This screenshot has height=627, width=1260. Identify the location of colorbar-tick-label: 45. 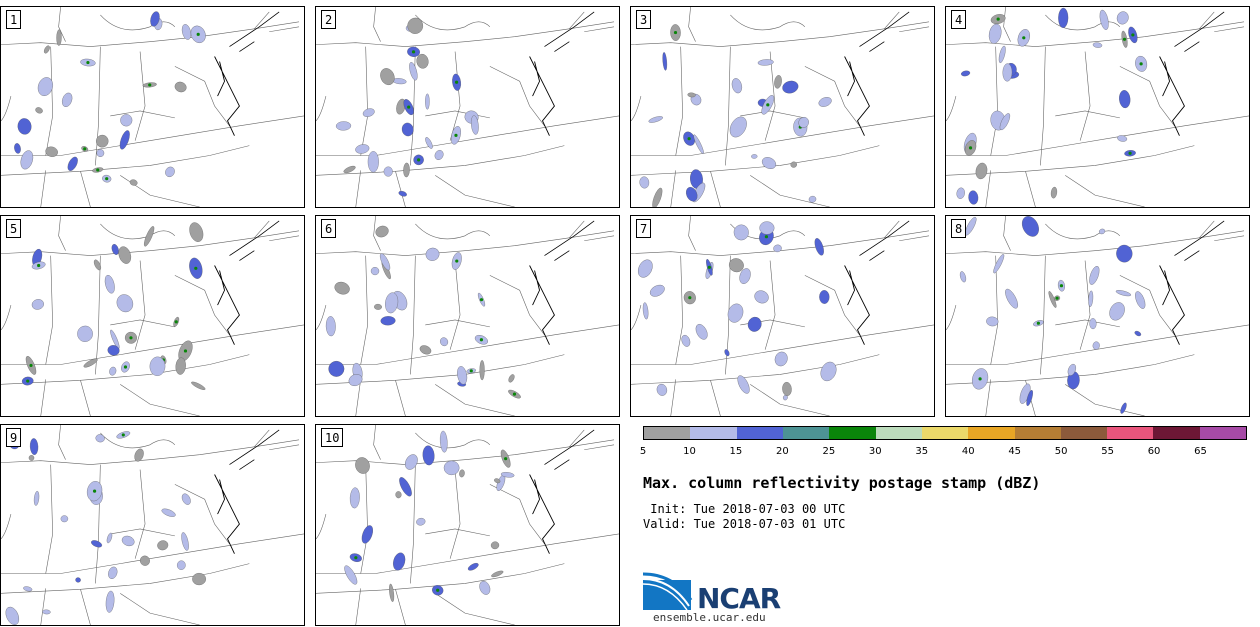
(1015, 451).